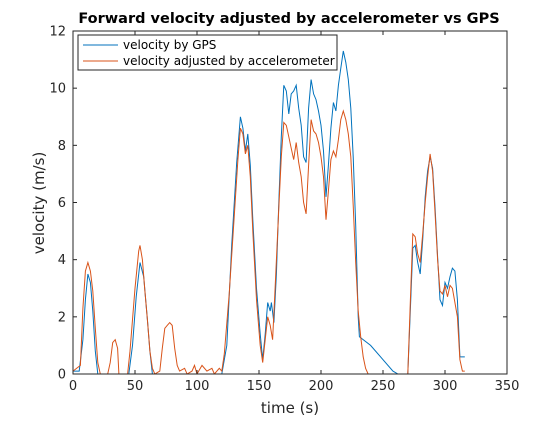 The height and width of the screenshot is (424, 560). What do you see at coordinates (62, 317) in the screenshot?
I see `y-tick-label: 2` at bounding box center [62, 317].